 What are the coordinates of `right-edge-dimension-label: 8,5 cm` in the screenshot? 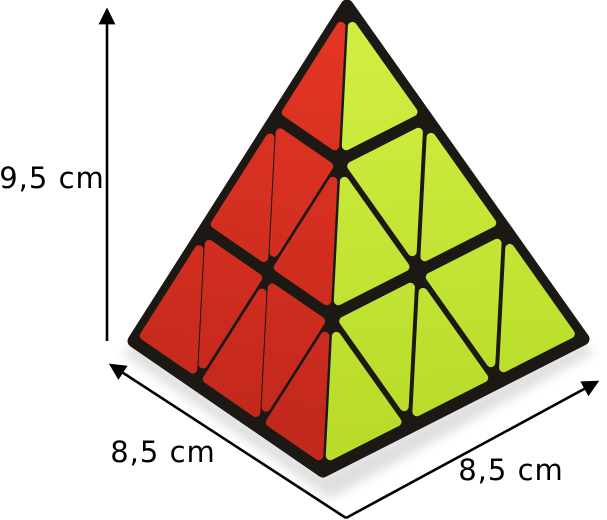 It's located at (511, 470).